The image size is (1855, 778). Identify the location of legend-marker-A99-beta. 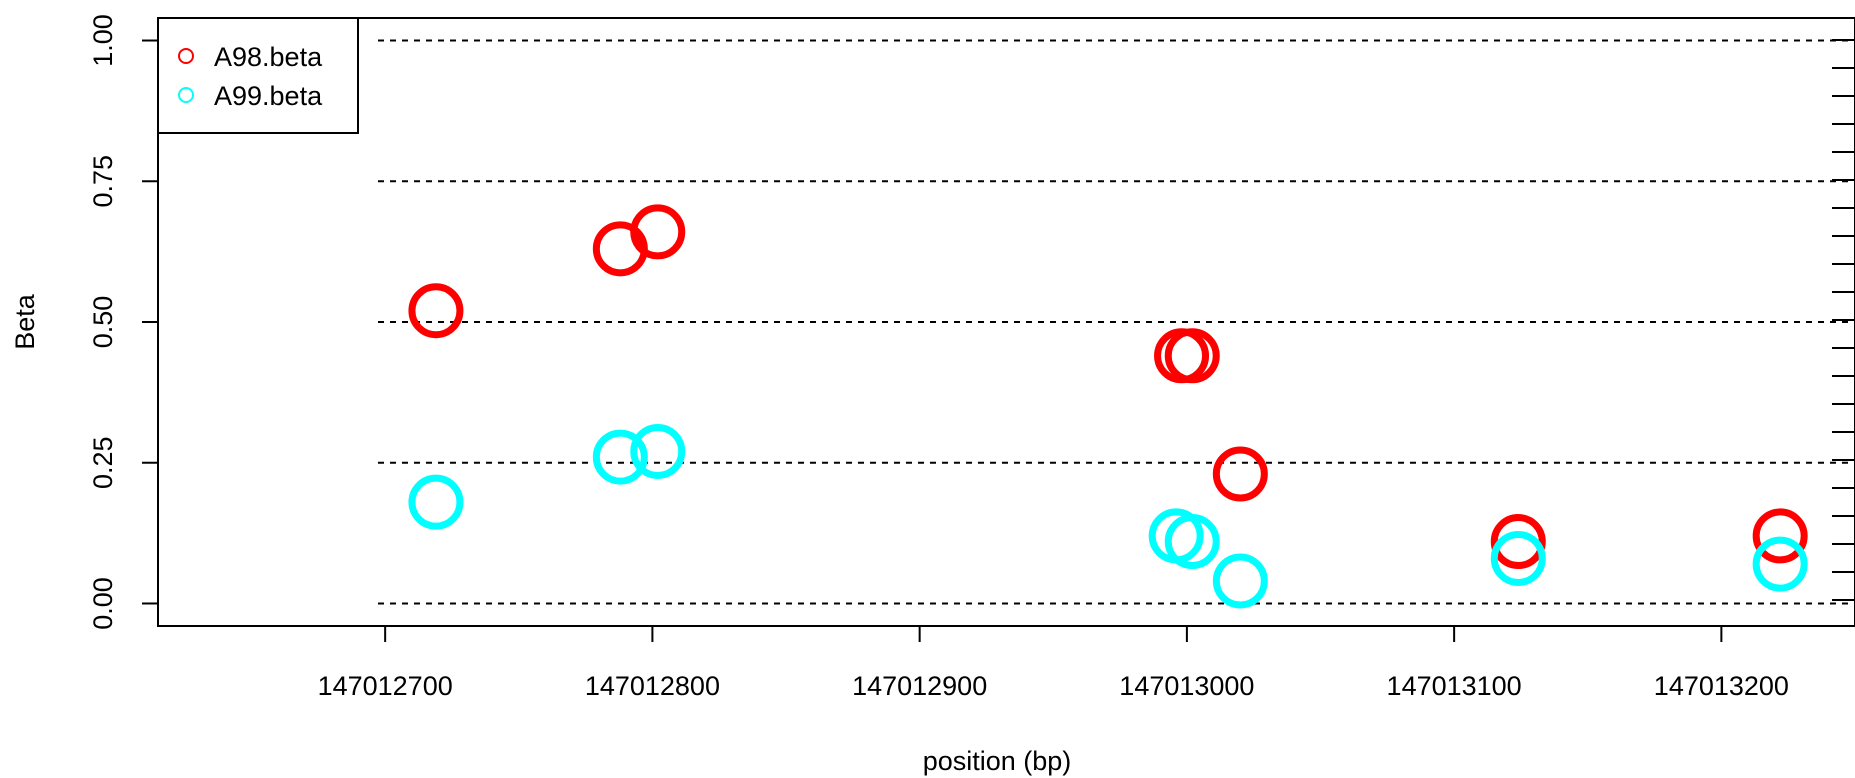
(186, 95).